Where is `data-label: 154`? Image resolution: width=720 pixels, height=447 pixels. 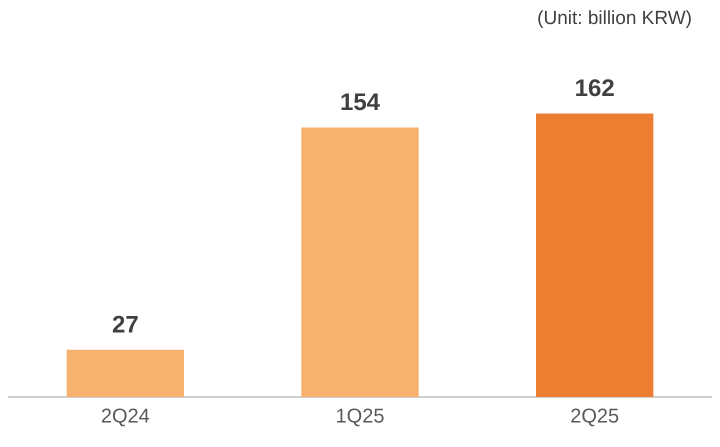
data-label: 154 is located at coordinates (360, 102).